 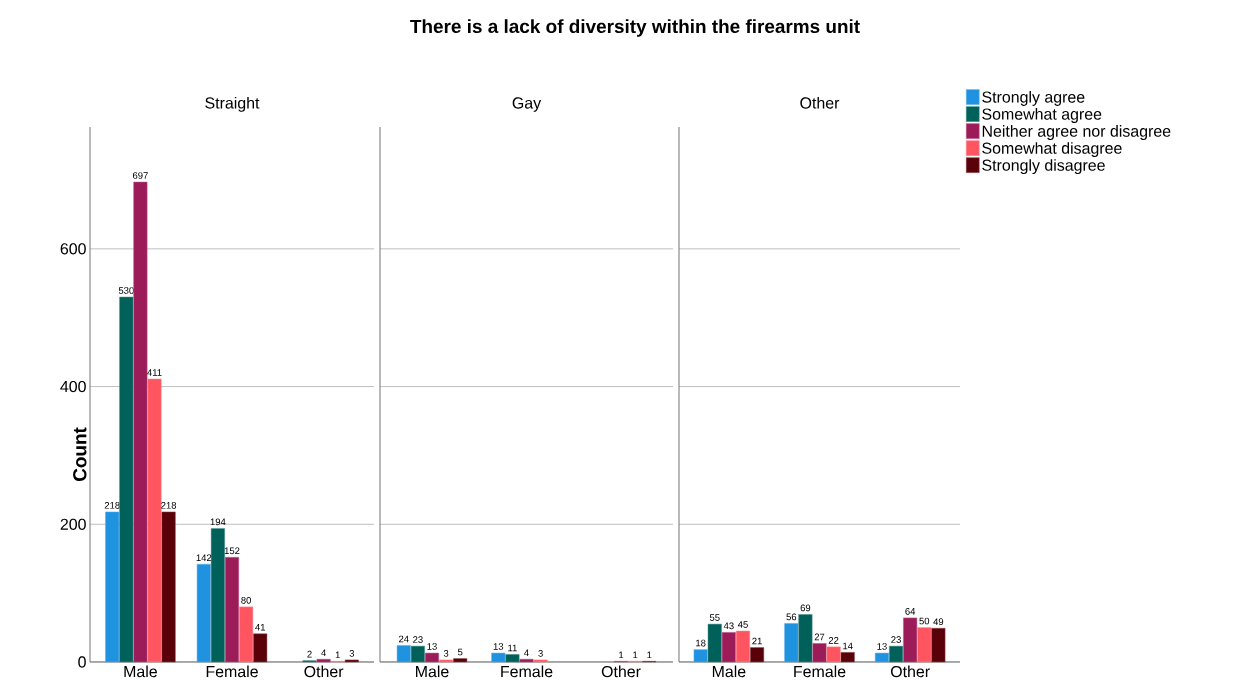 I want to click on data-label: 218, so click(x=169, y=505).